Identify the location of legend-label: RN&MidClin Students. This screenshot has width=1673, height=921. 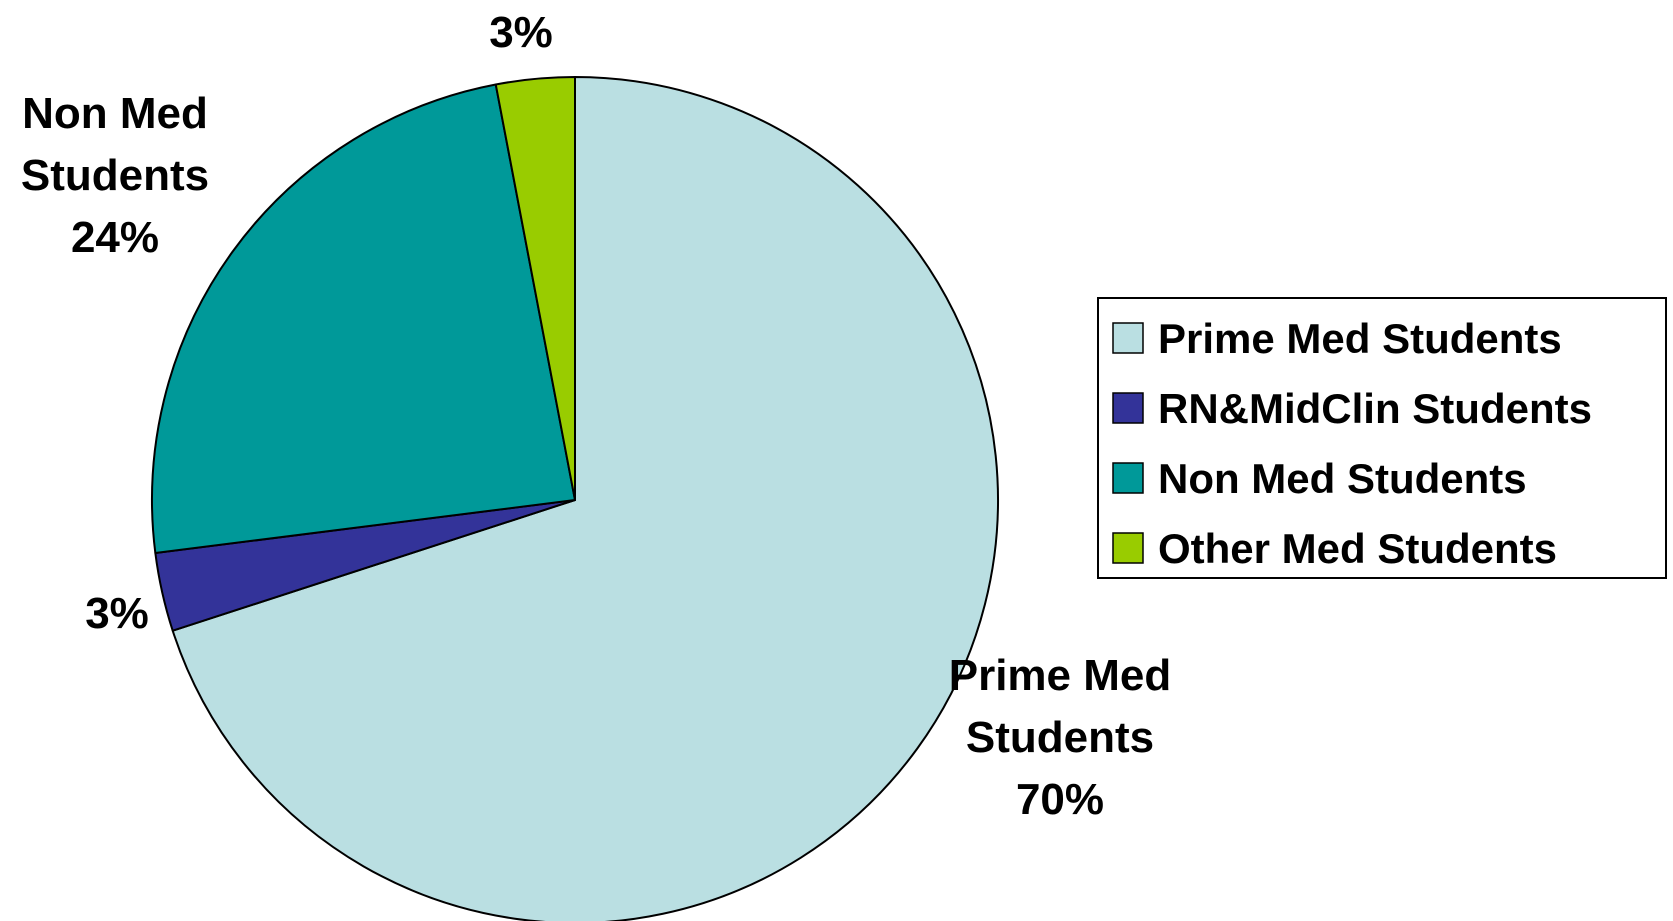
(1375, 408).